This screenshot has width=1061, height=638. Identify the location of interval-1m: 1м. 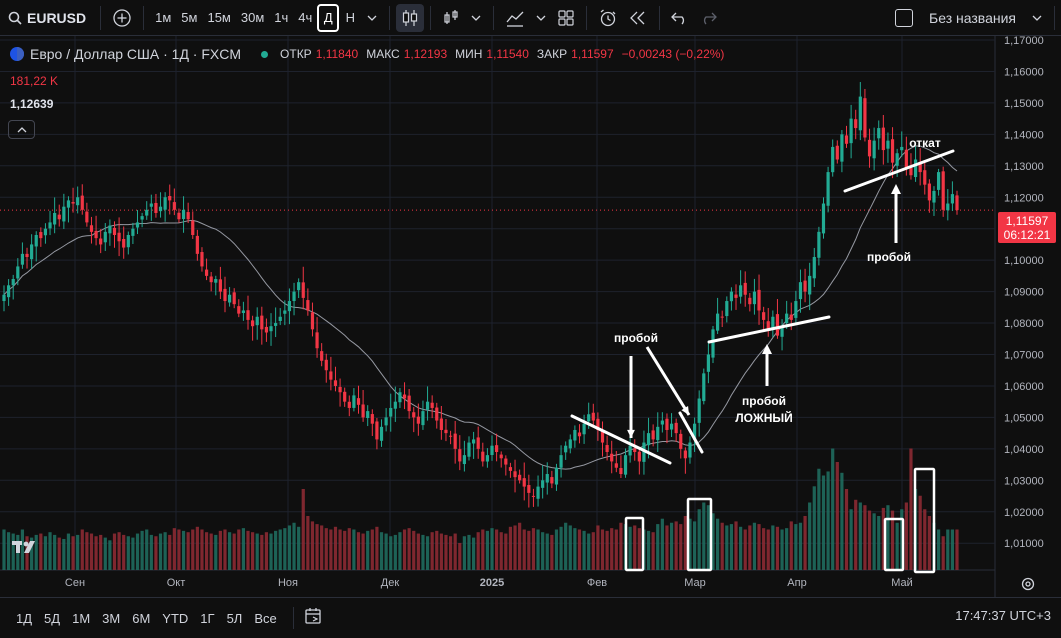
(163, 17).